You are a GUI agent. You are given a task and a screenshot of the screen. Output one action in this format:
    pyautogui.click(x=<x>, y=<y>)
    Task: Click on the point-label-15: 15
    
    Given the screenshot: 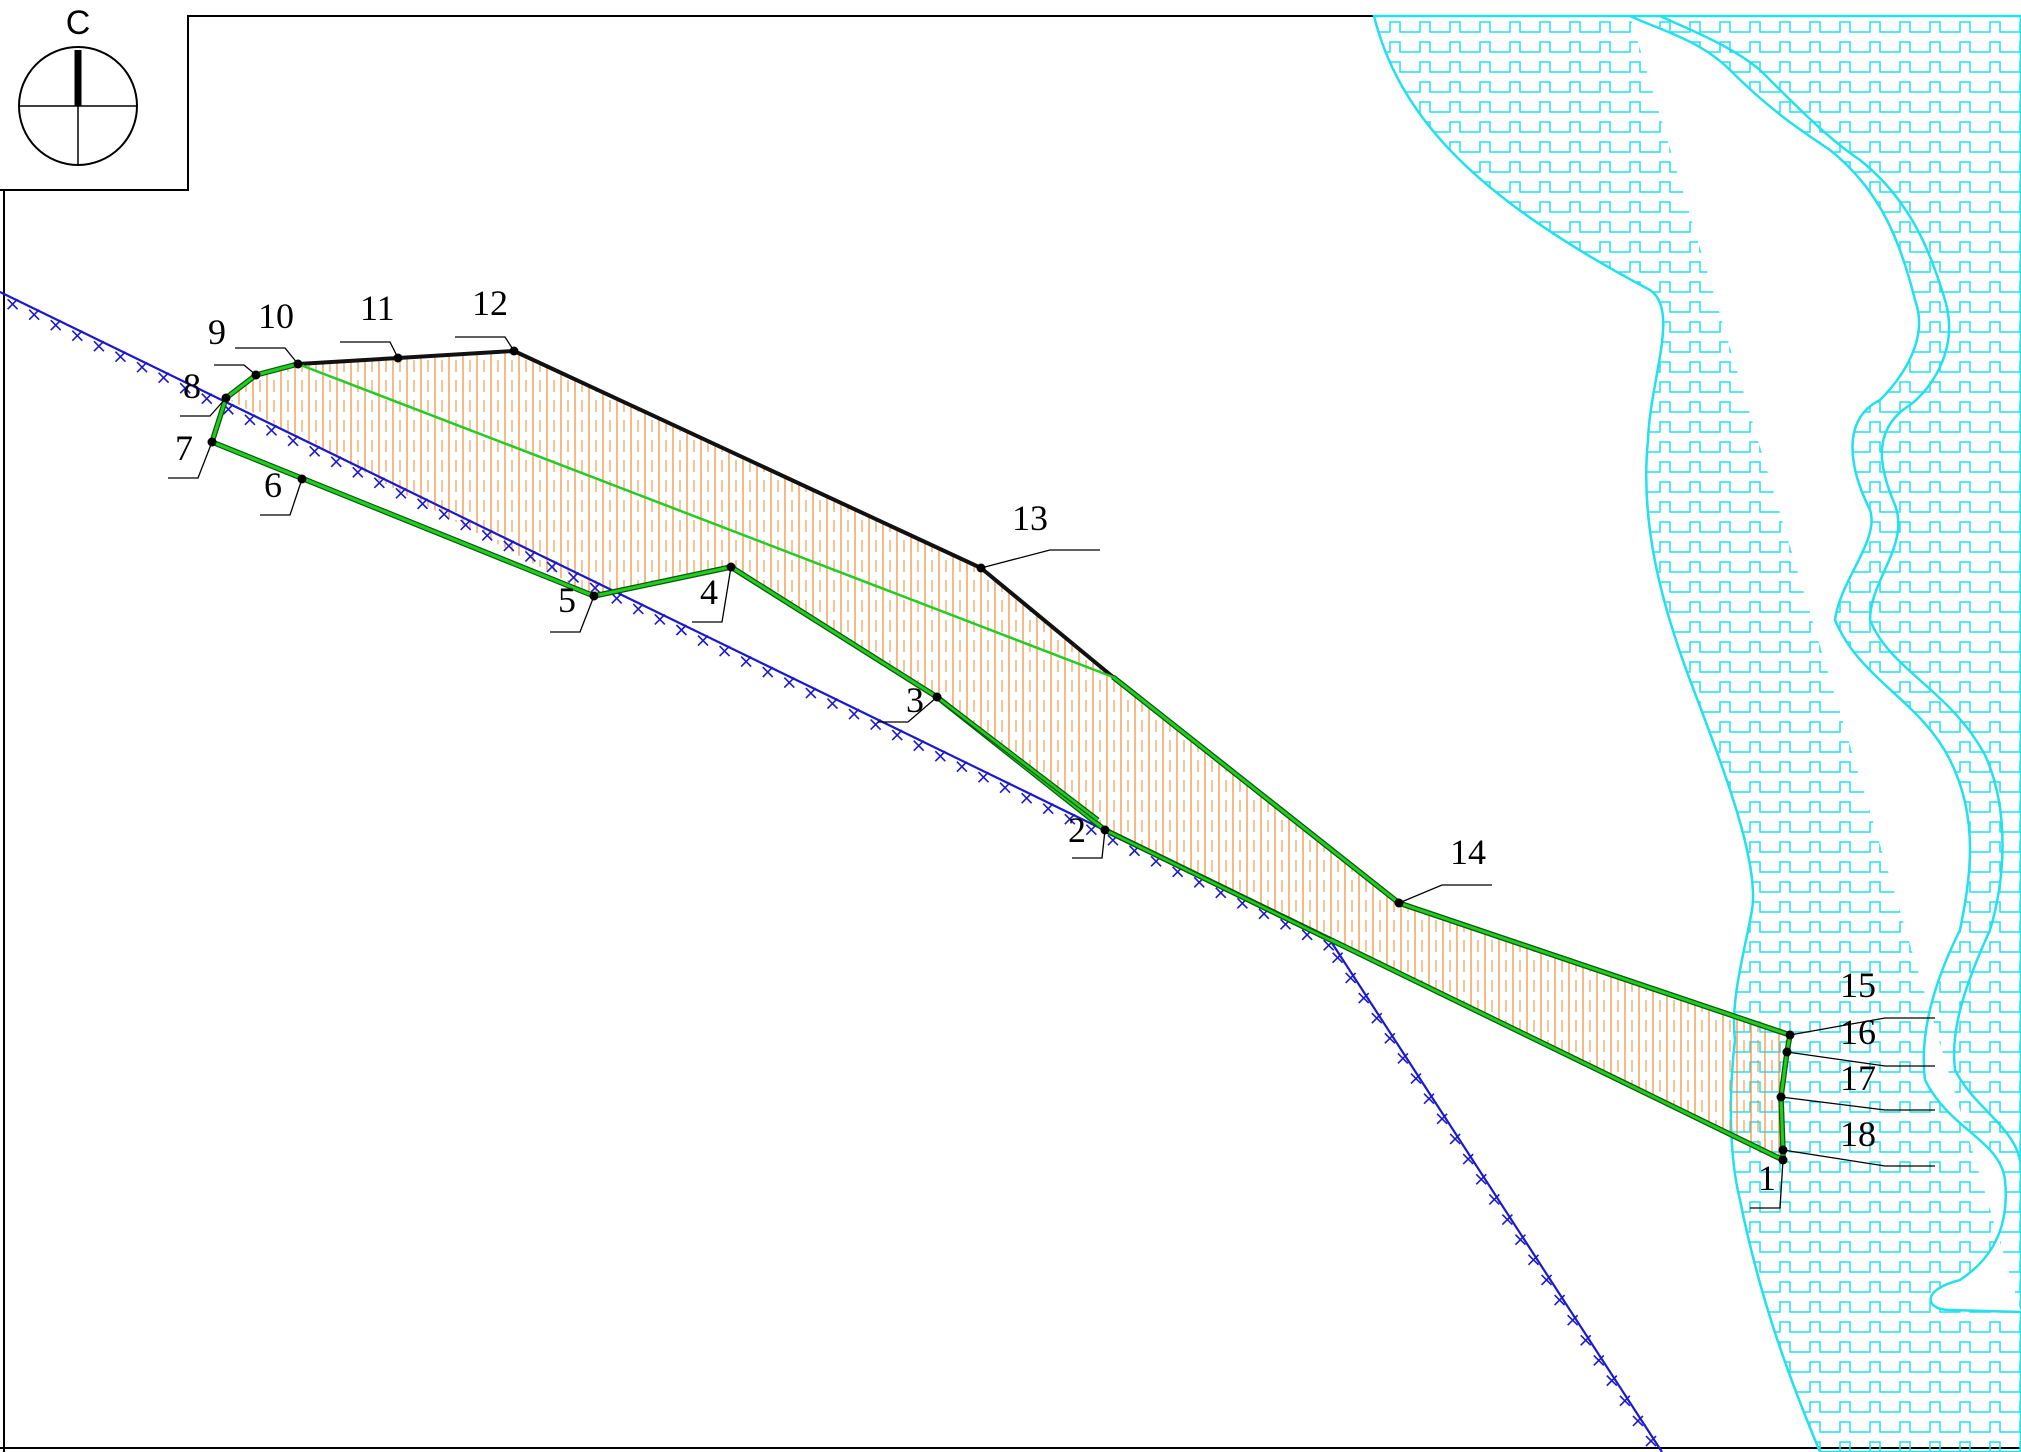 What is the action you would take?
    pyautogui.click(x=1858, y=985)
    